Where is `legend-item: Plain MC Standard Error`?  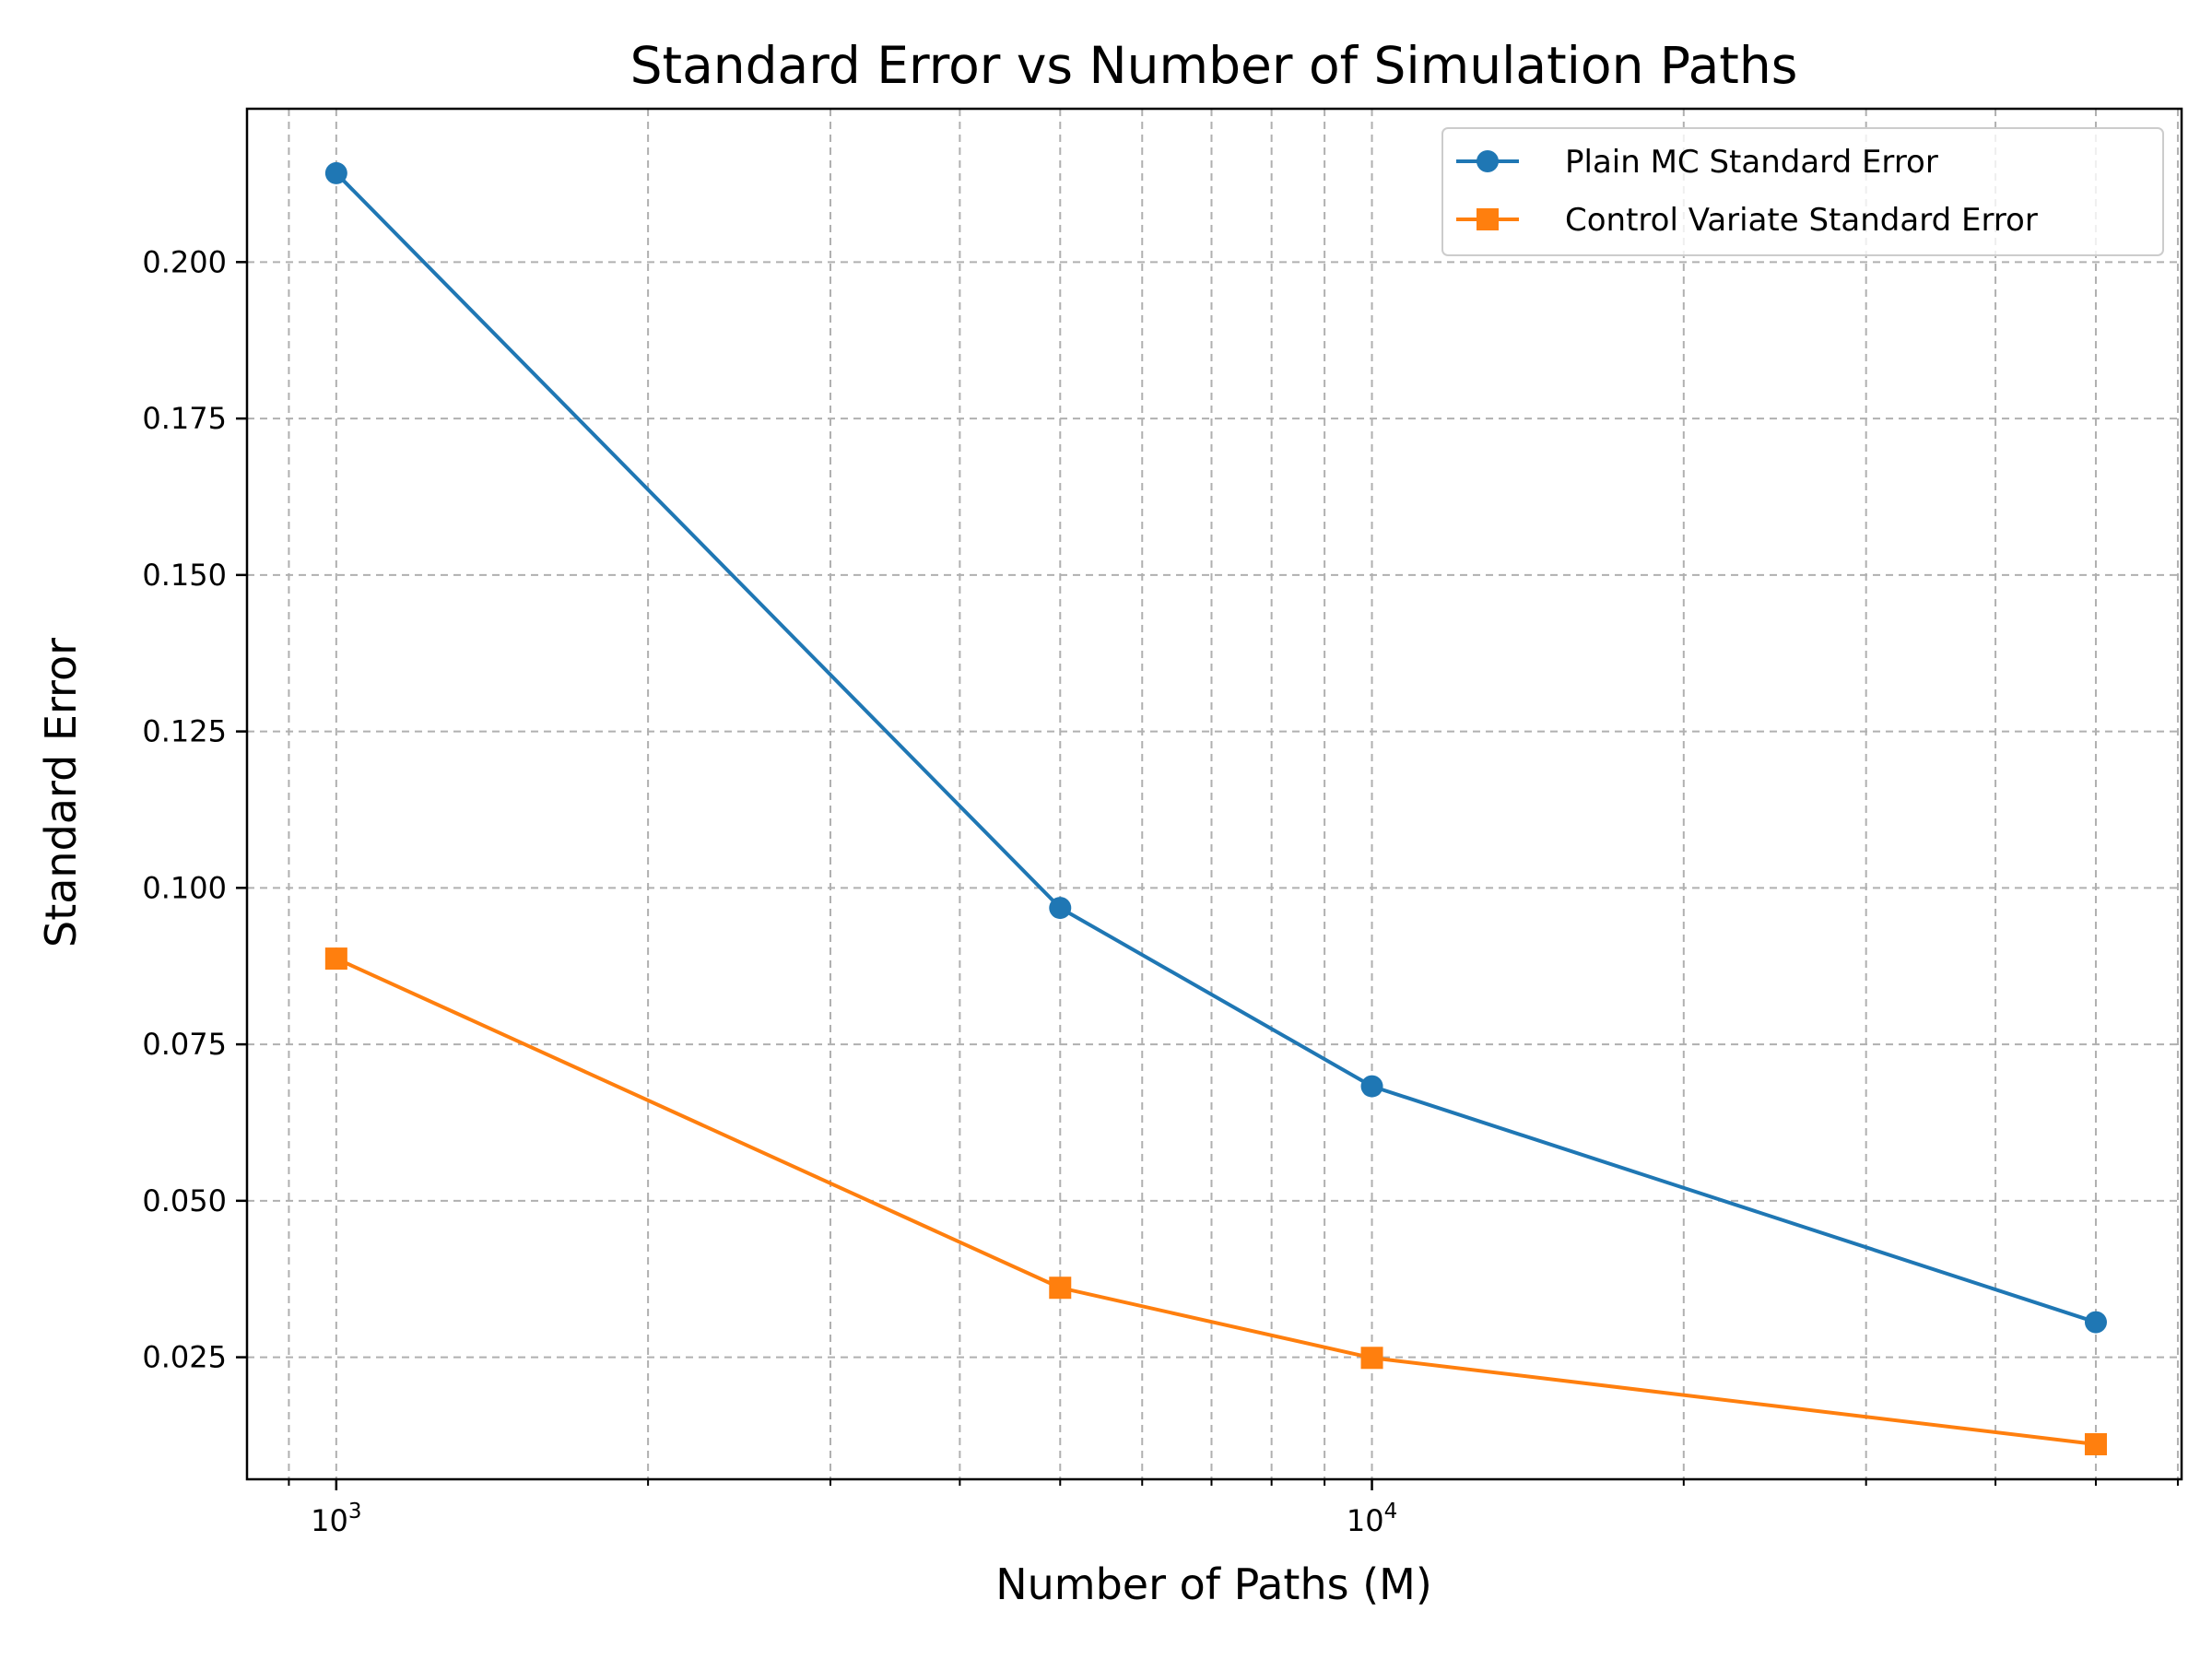
legend-item: Plain MC Standard Error is located at coordinates (1697, 162).